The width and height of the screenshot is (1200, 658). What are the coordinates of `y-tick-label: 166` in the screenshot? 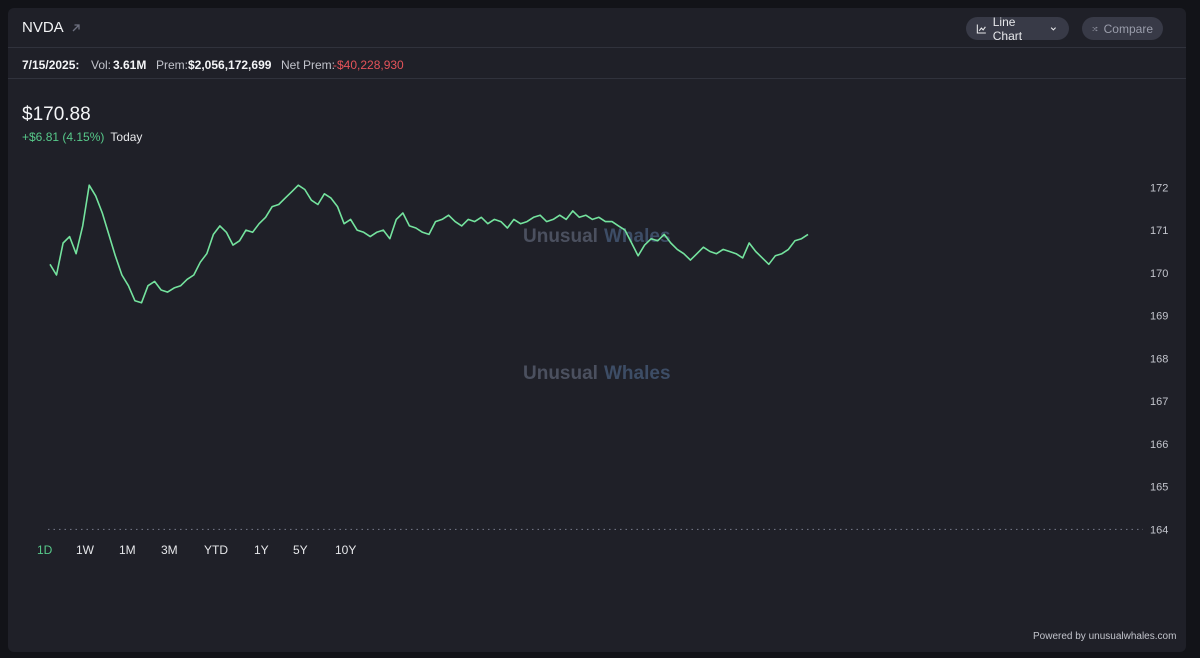 It's located at (1159, 445).